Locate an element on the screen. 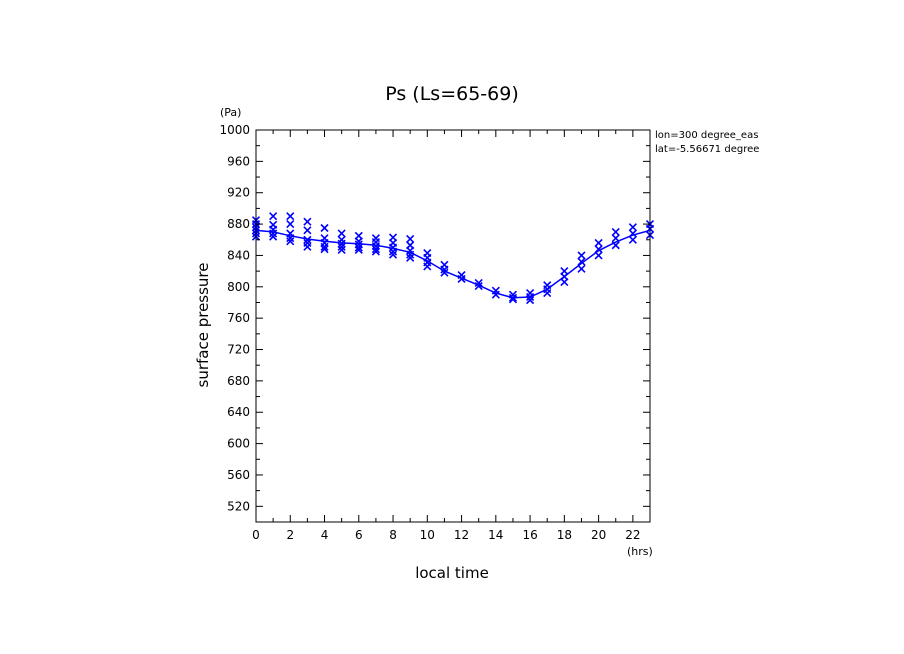  annotation-lat: lat=-5.56671 degree is located at coordinates (707, 149).